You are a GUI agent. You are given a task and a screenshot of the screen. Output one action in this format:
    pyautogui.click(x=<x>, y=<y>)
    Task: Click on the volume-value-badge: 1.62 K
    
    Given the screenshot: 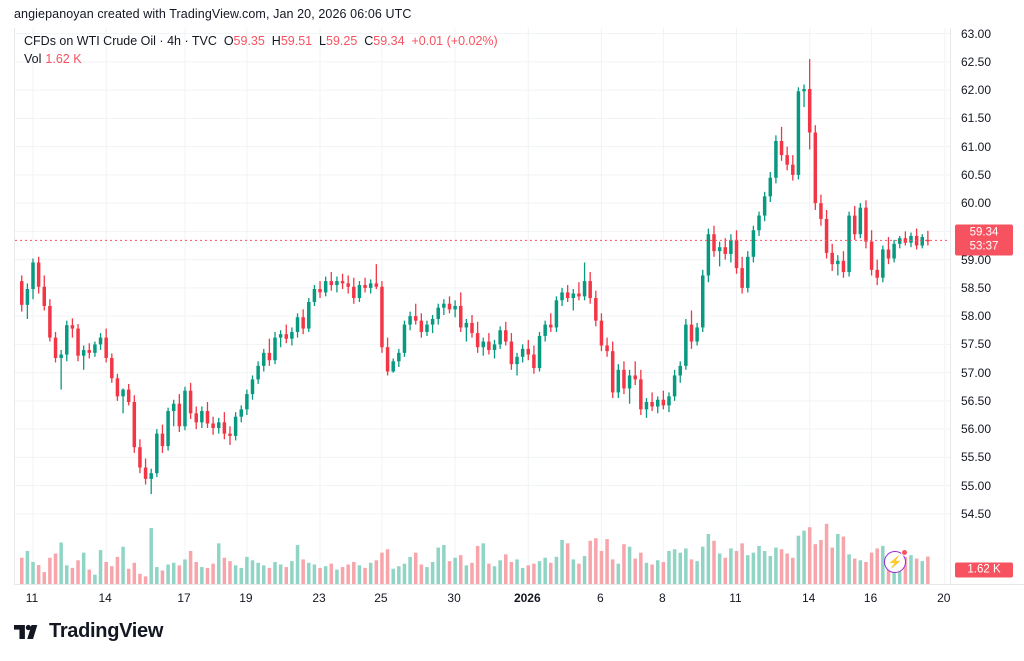 What is the action you would take?
    pyautogui.click(x=984, y=570)
    